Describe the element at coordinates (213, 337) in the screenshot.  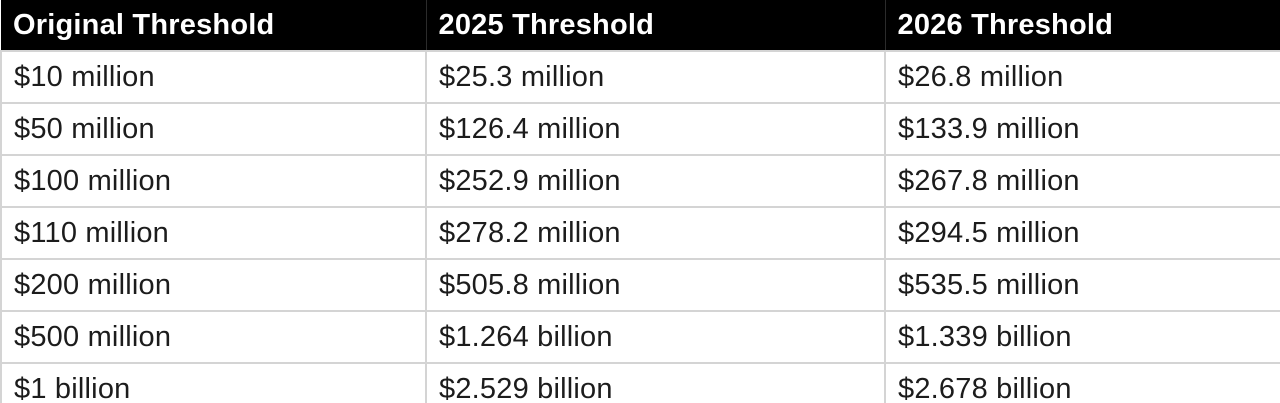
I see `table-cell: $500 million` at that location.